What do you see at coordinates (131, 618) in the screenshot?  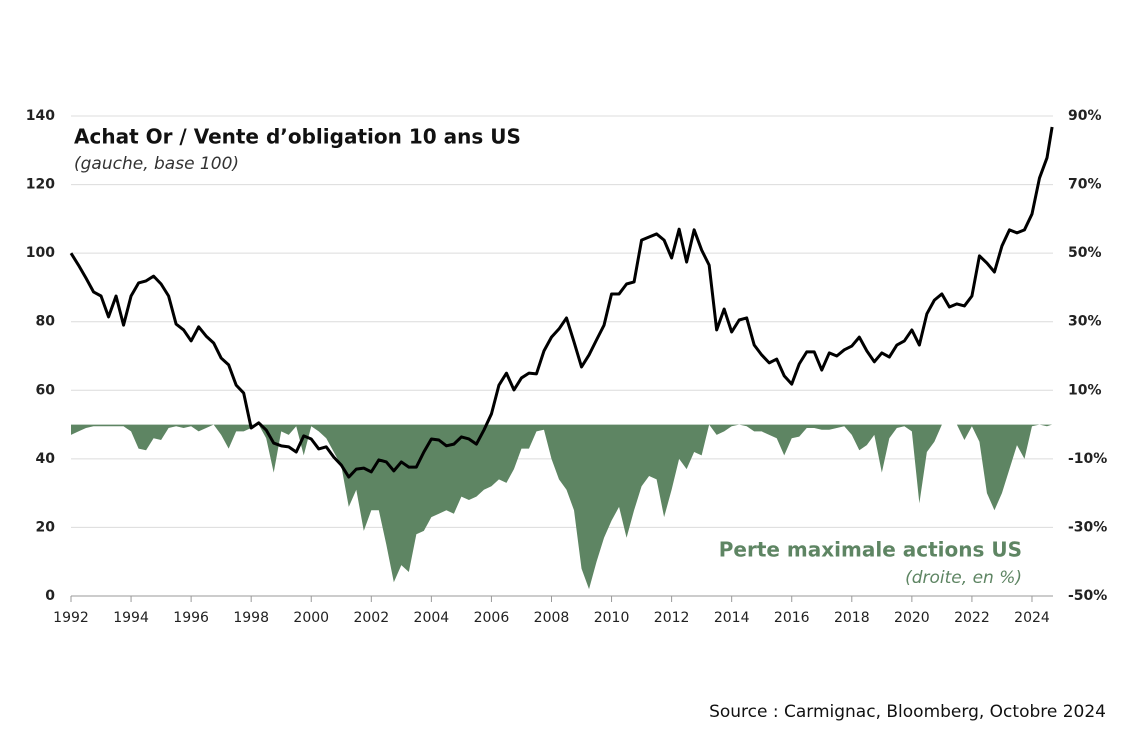 I see `x-tick-label: 1994` at bounding box center [131, 618].